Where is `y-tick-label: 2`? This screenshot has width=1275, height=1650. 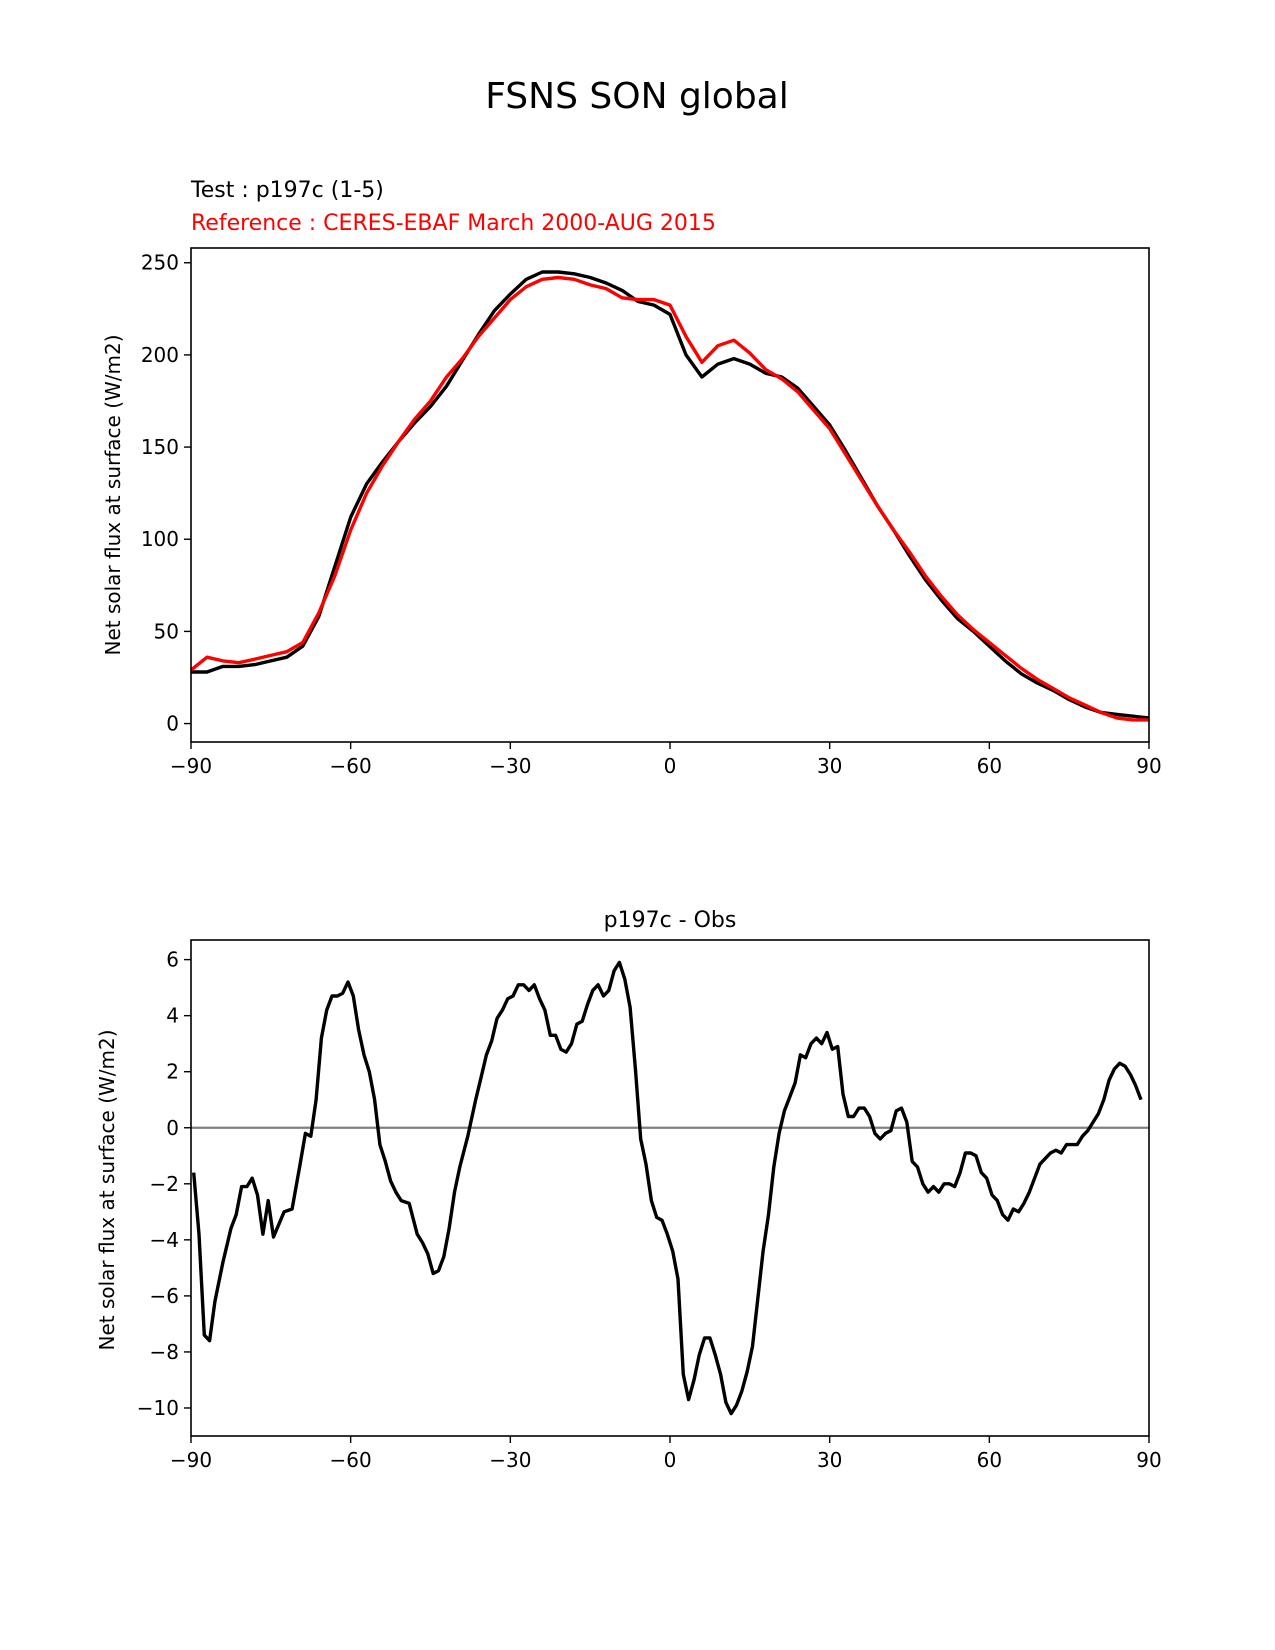 y-tick-label: 2 is located at coordinates (172, 1072).